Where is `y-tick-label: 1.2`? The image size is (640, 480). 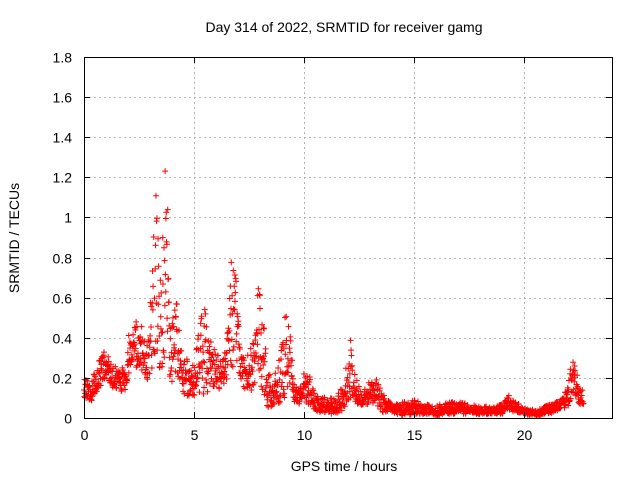 y-tick-label: 1.2 is located at coordinates (63, 178).